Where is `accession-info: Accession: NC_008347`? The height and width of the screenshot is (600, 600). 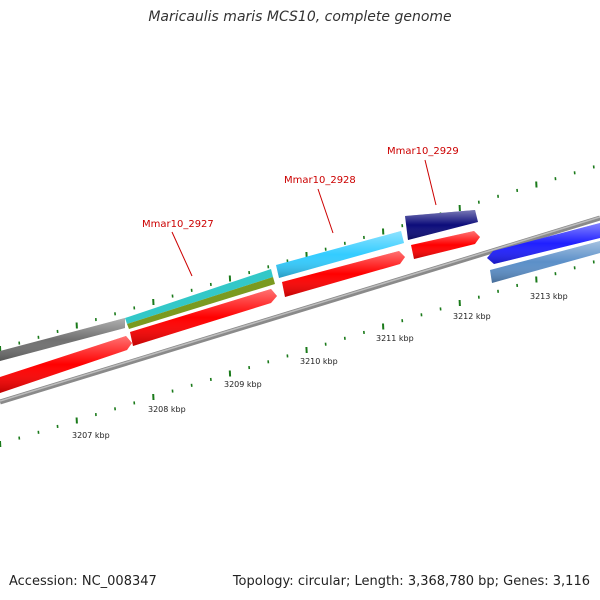 accession-info: Accession: NC_008347 is located at coordinates (83, 581).